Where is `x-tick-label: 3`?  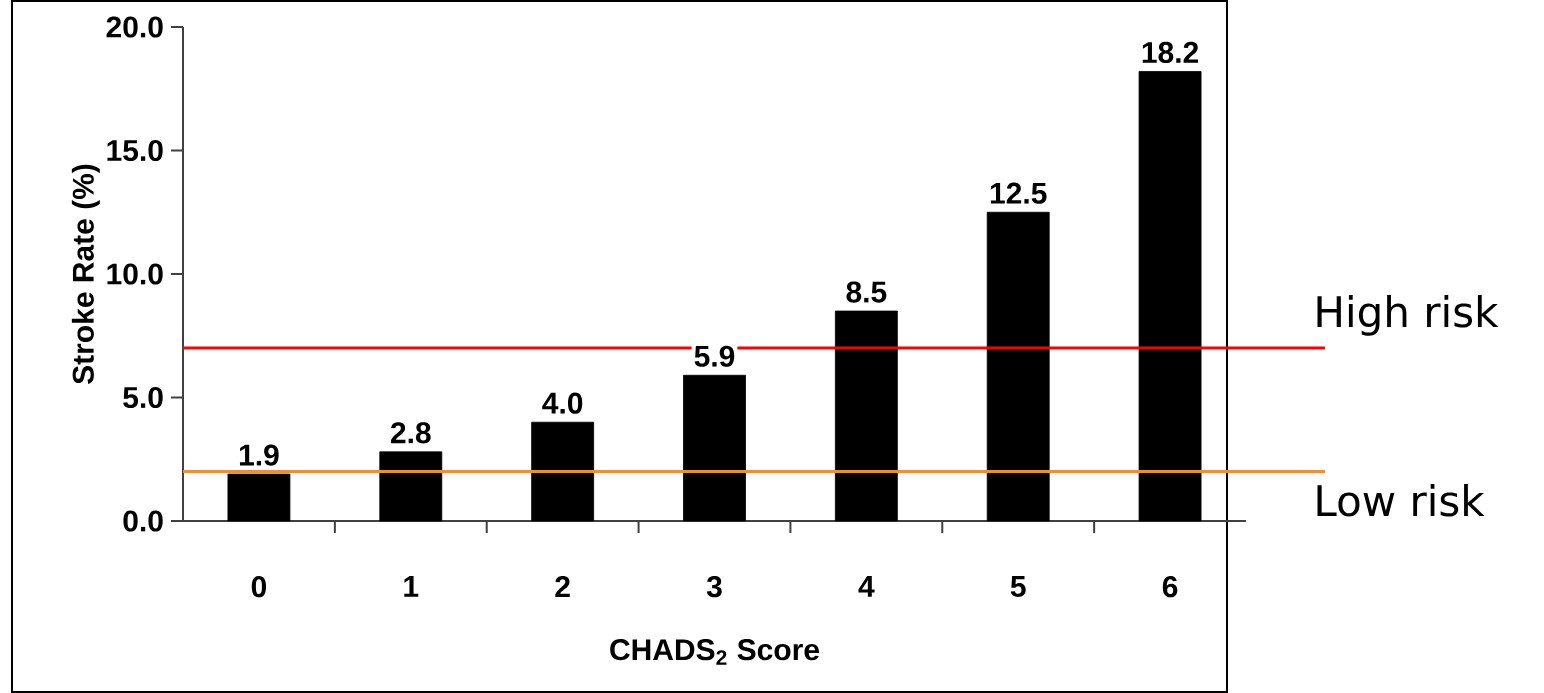
x-tick-label: 3 is located at coordinates (714, 587).